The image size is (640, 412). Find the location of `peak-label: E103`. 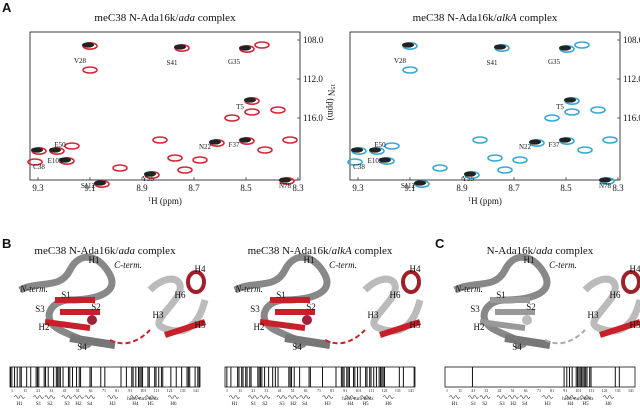

peak-label: E103 is located at coordinates (375, 161).